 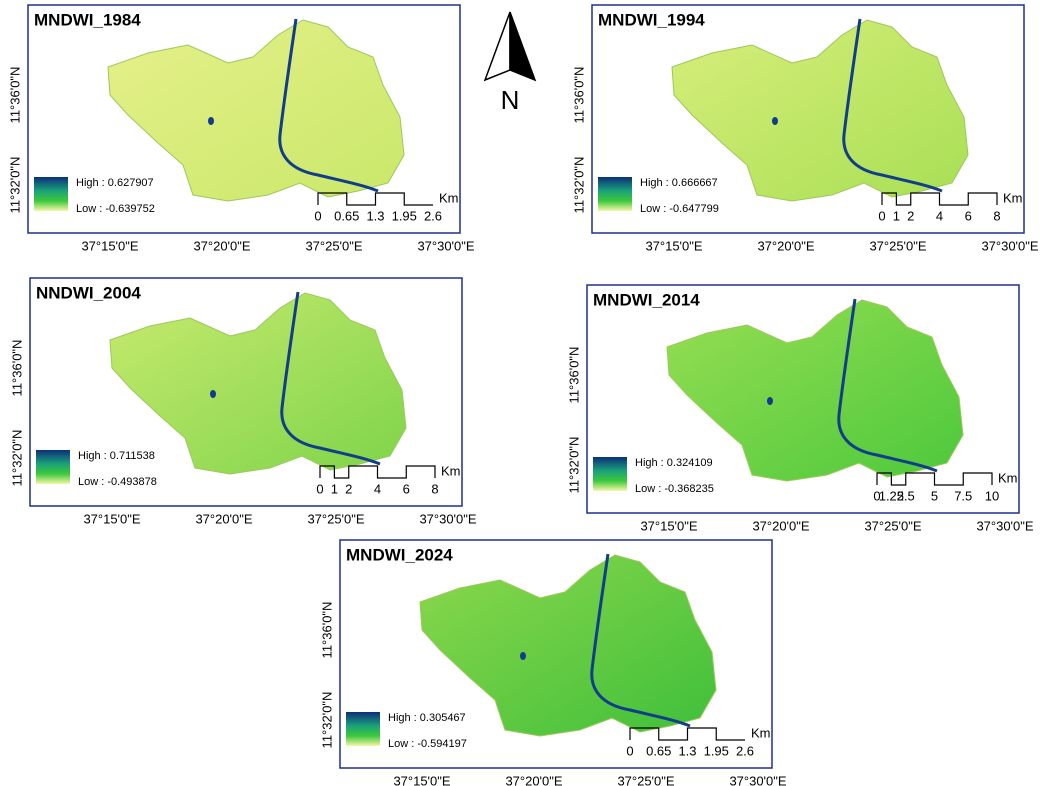 What do you see at coordinates (646, 299) in the screenshot?
I see `panel-title: MNDWI_2014` at bounding box center [646, 299].